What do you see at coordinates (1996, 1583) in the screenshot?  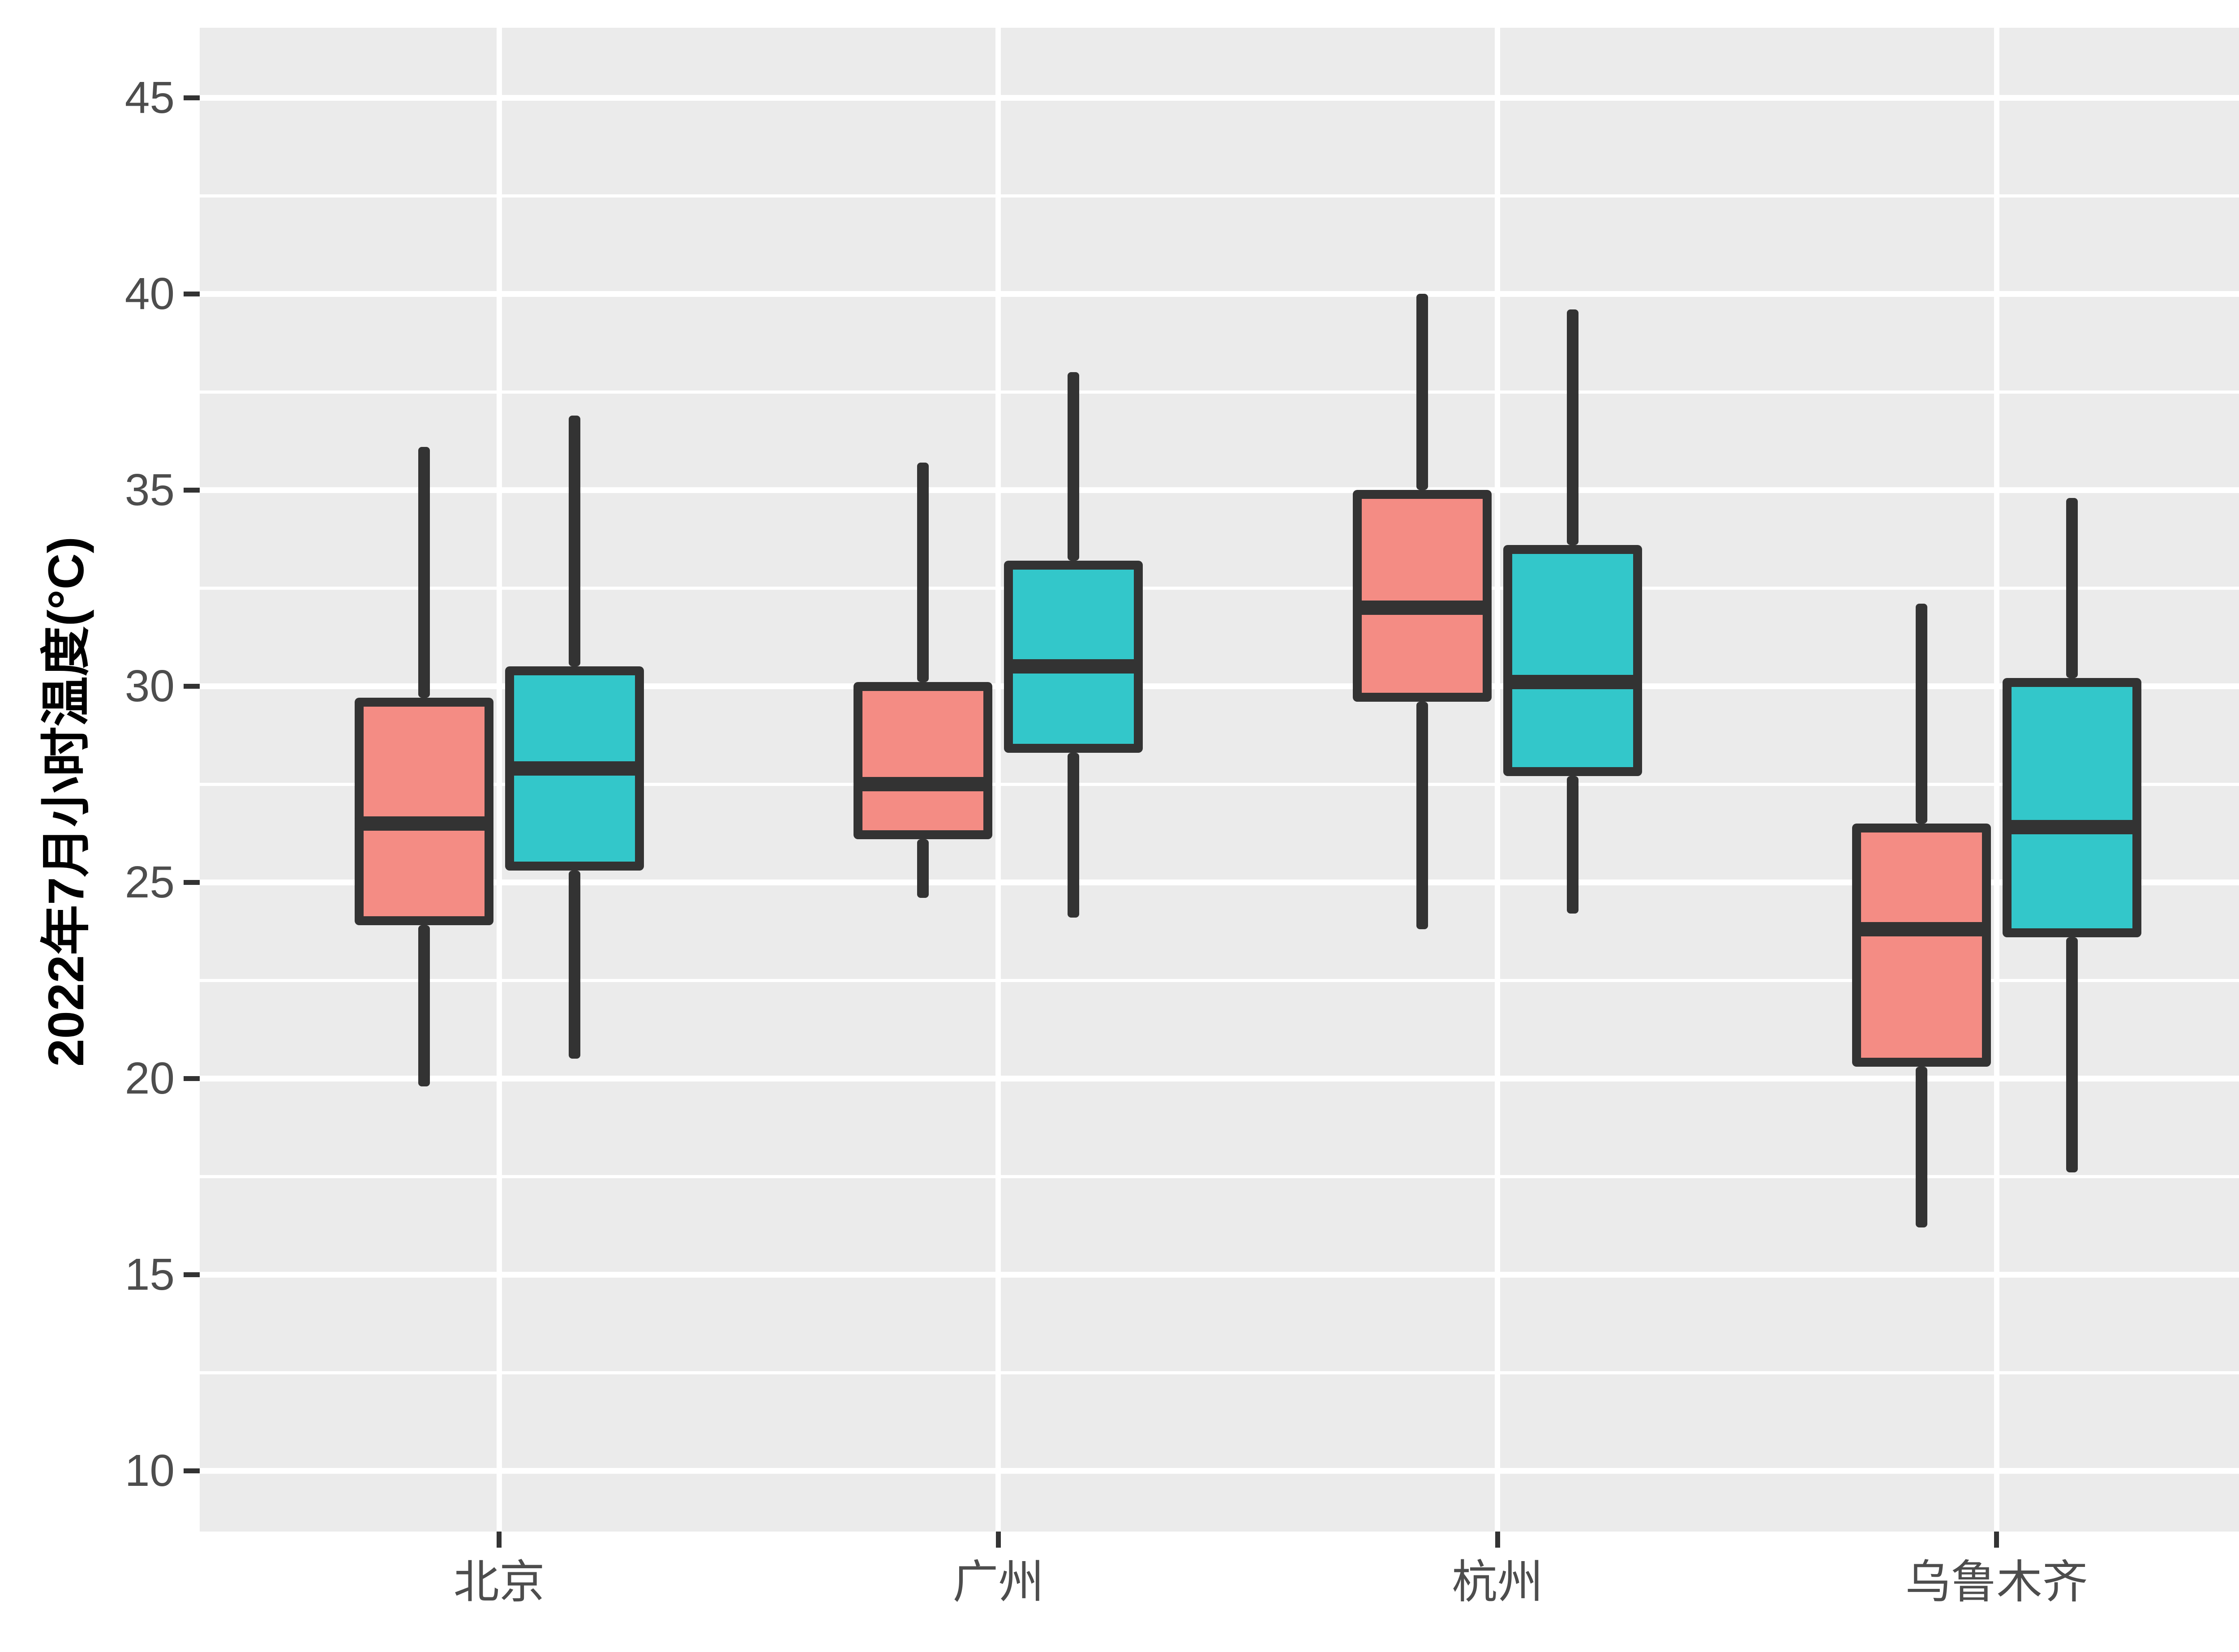 I see `x-tick-label: 乌鲁木齐` at bounding box center [1996, 1583].